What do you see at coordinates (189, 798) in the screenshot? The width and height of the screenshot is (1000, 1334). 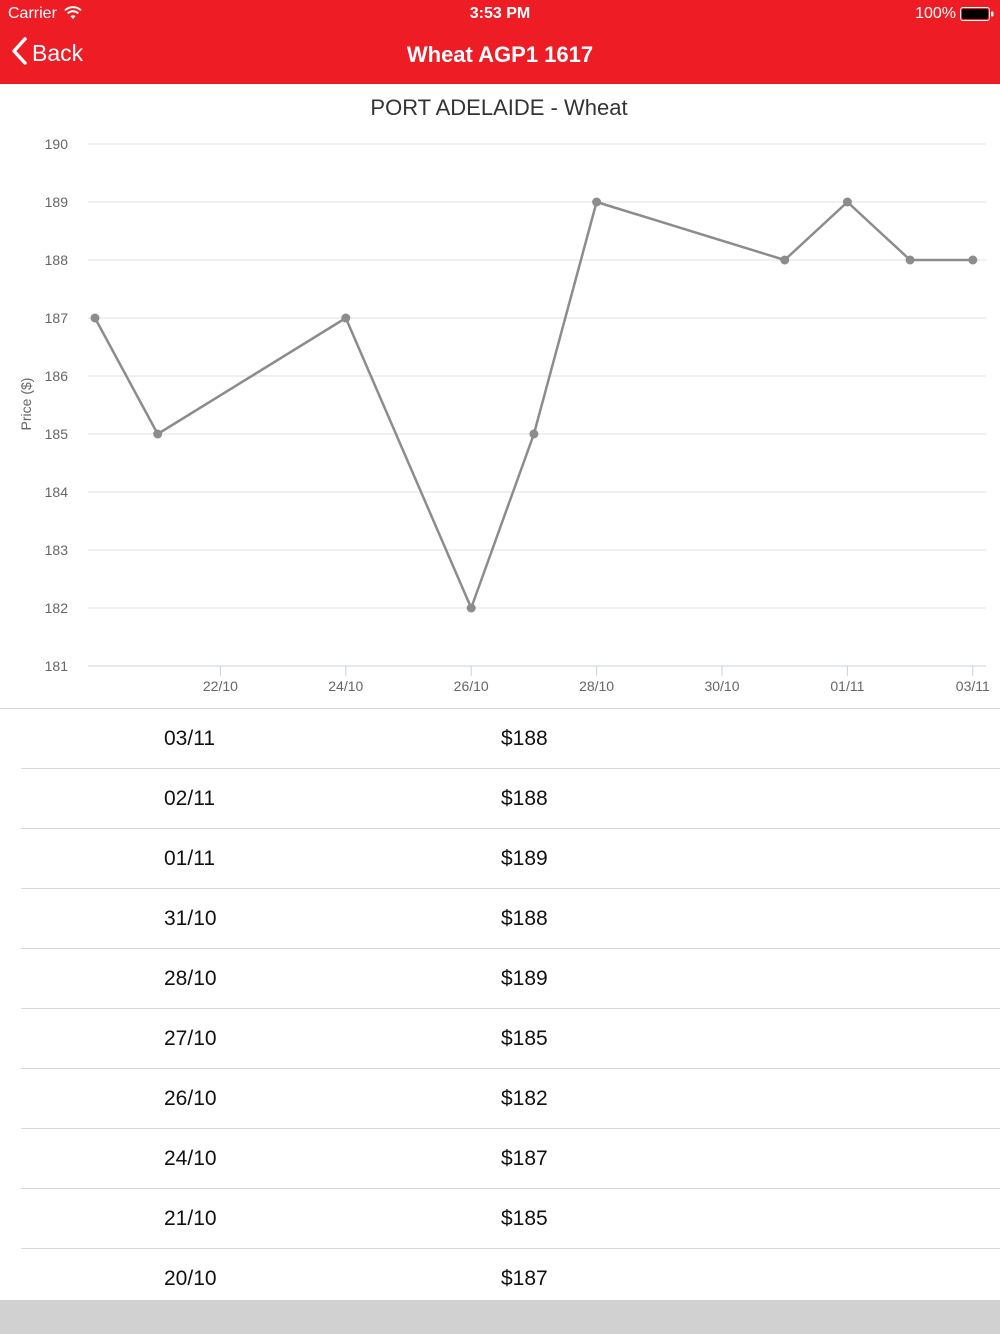 I see `row-date: 02/11` at bounding box center [189, 798].